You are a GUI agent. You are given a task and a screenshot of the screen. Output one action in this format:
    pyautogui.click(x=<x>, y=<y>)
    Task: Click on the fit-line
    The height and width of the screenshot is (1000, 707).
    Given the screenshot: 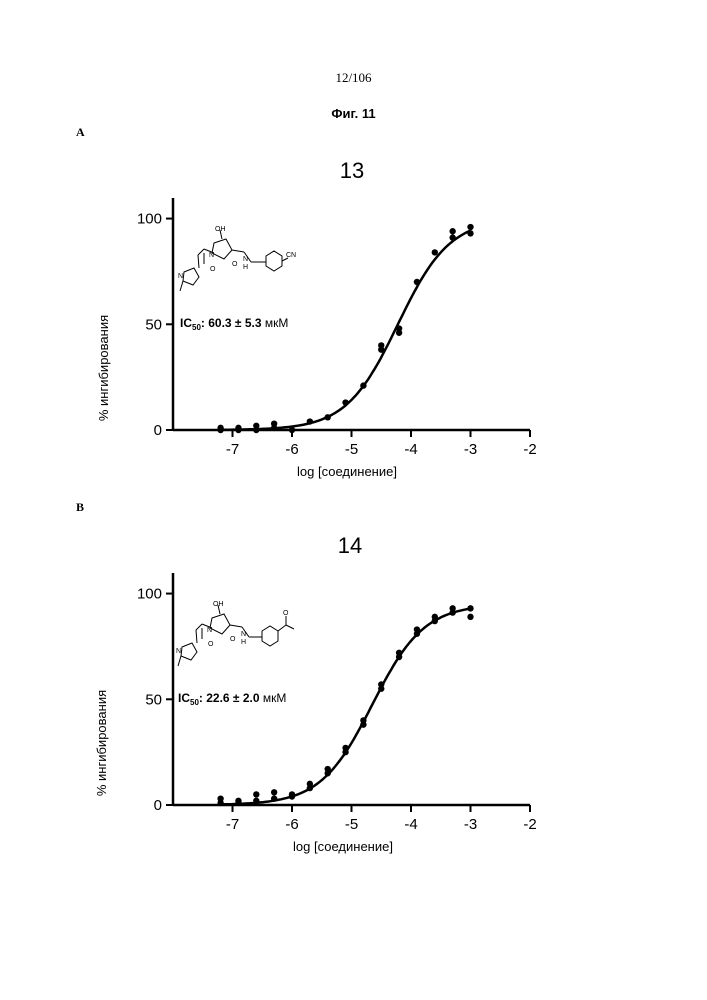 What is the action you would take?
    pyautogui.click(x=345, y=706)
    